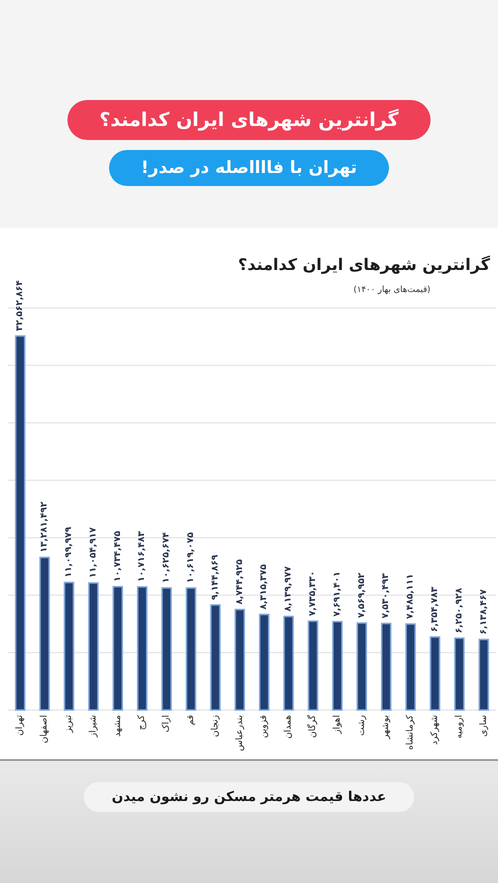 The image size is (498, 883). What do you see at coordinates (239, 581) in the screenshot?
I see `data-label: ۸,۷۴۴,۹۲۵` at bounding box center [239, 581].